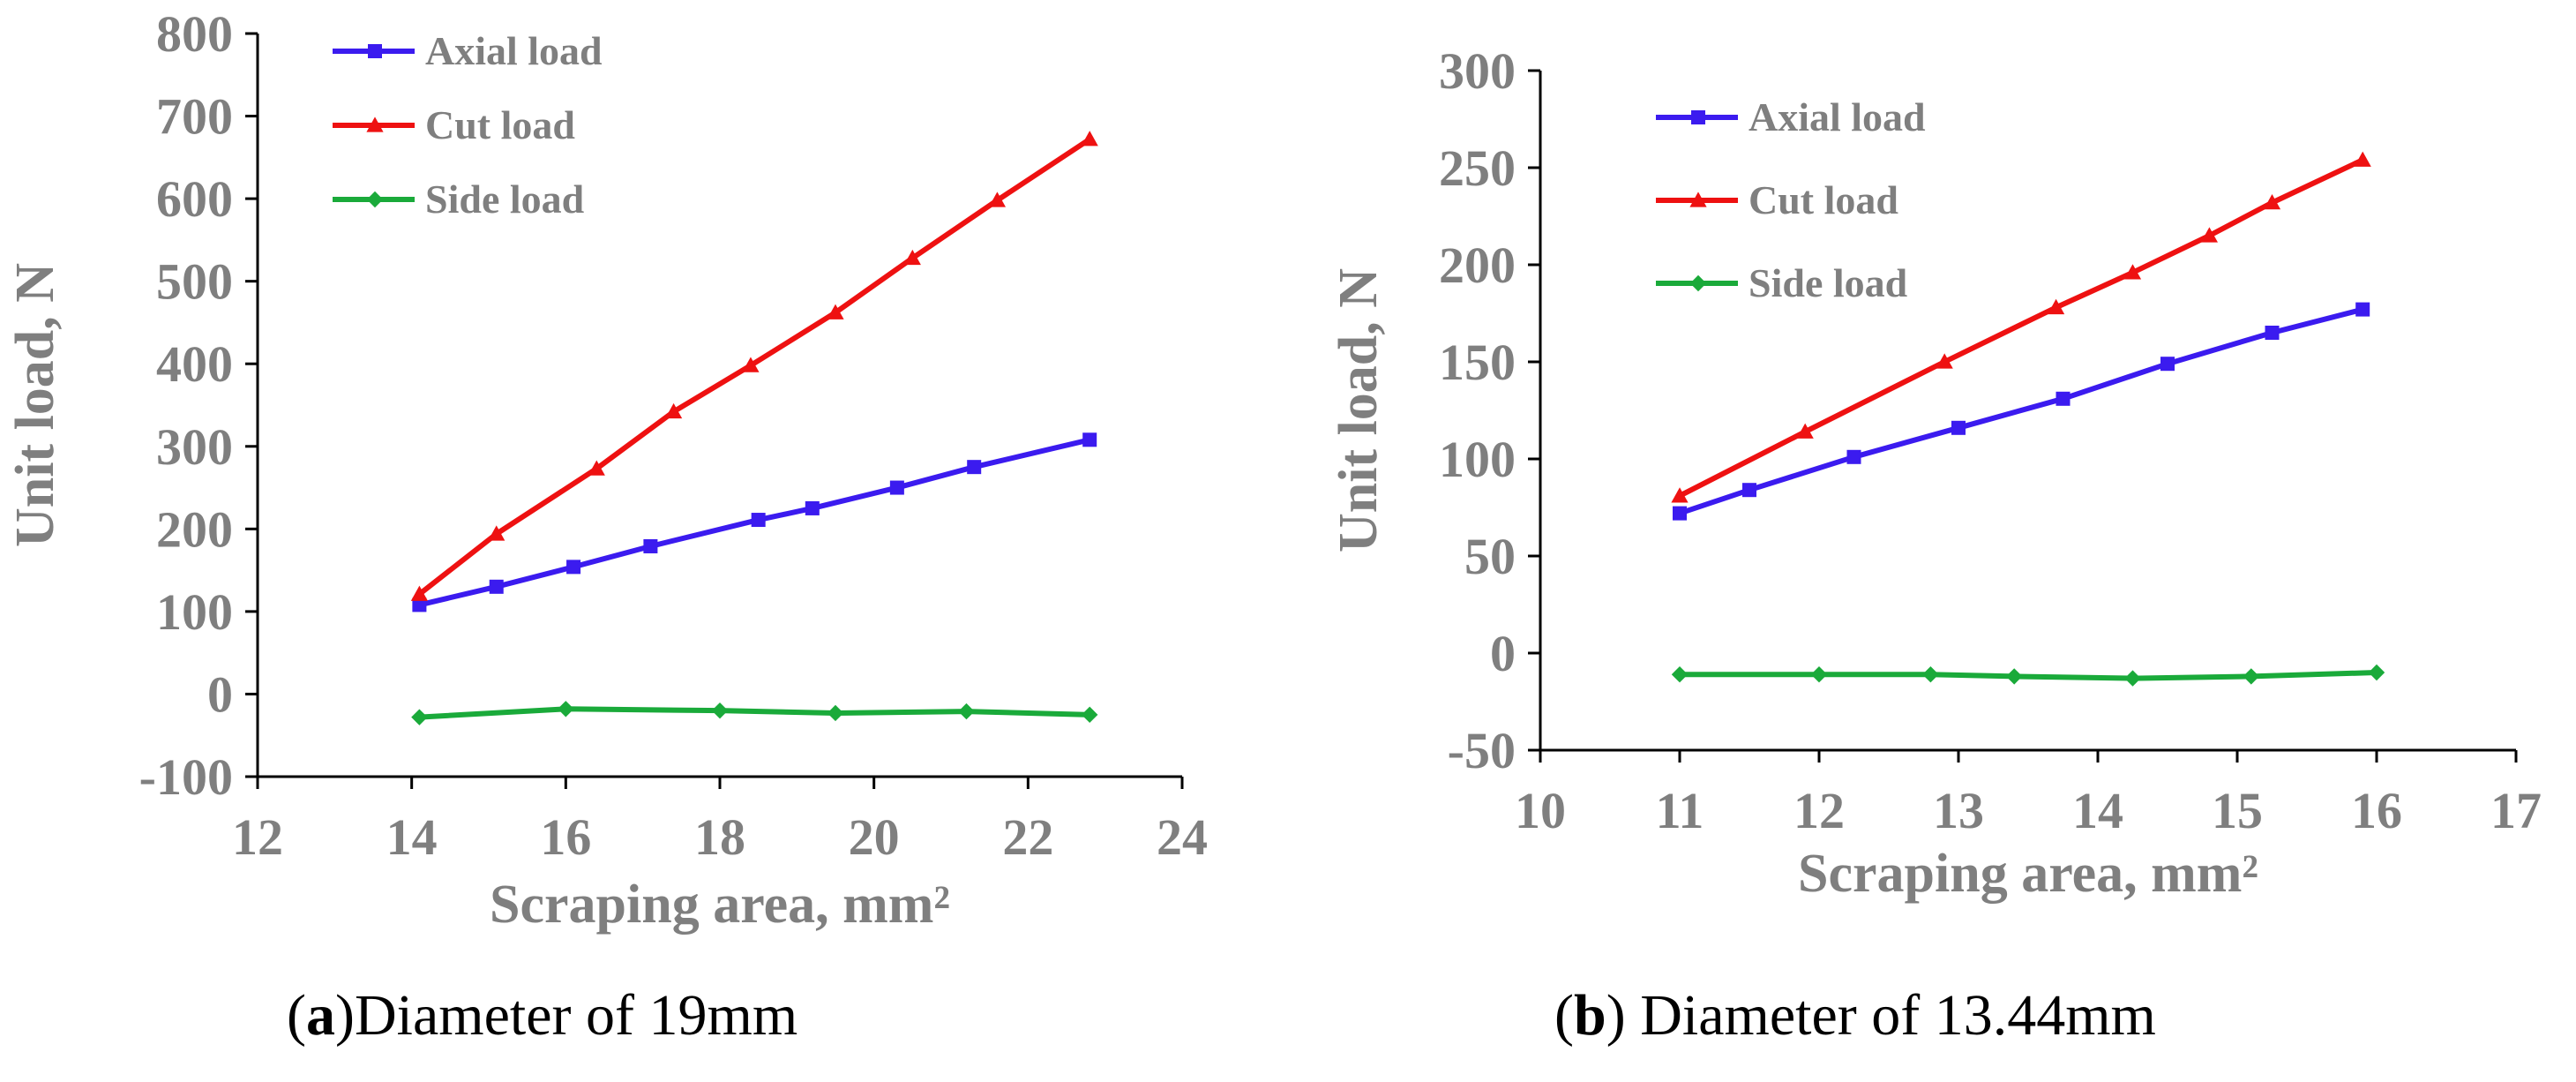 This screenshot has height=1082, width=2576. I want to click on chart-a-caption-text: Diameter of 19mm, so click(577, 1015).